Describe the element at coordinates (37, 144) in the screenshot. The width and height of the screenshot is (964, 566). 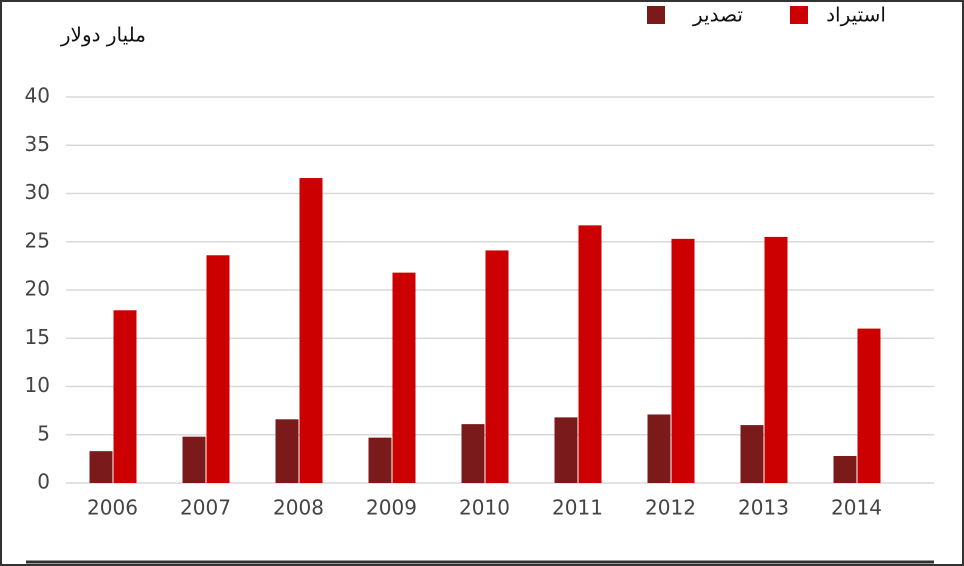
I see `y-tick-label: 35` at that location.